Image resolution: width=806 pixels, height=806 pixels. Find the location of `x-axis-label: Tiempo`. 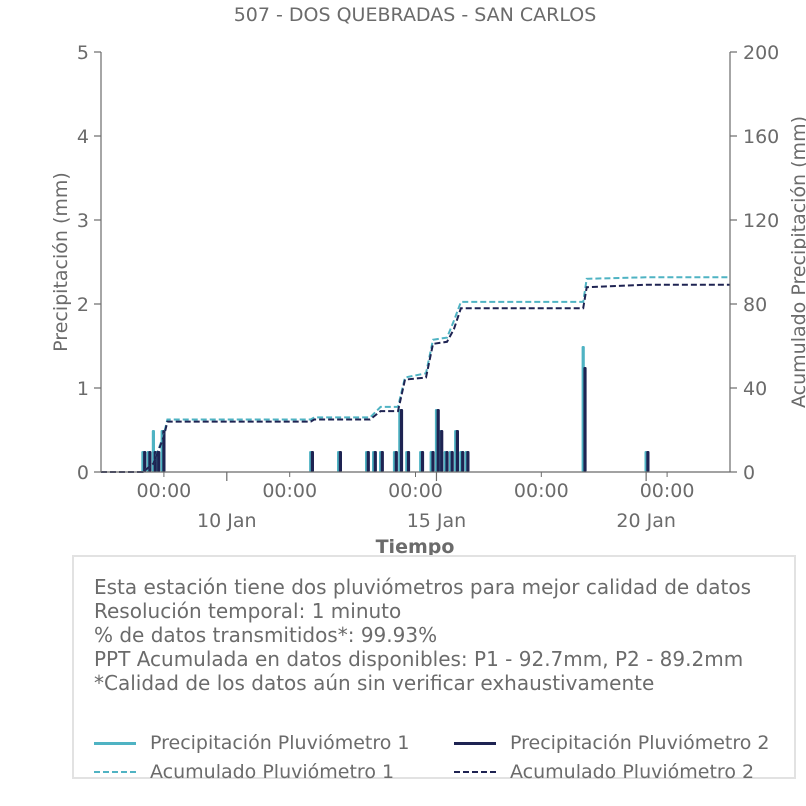

x-axis-label: Tiempo is located at coordinates (415, 547).